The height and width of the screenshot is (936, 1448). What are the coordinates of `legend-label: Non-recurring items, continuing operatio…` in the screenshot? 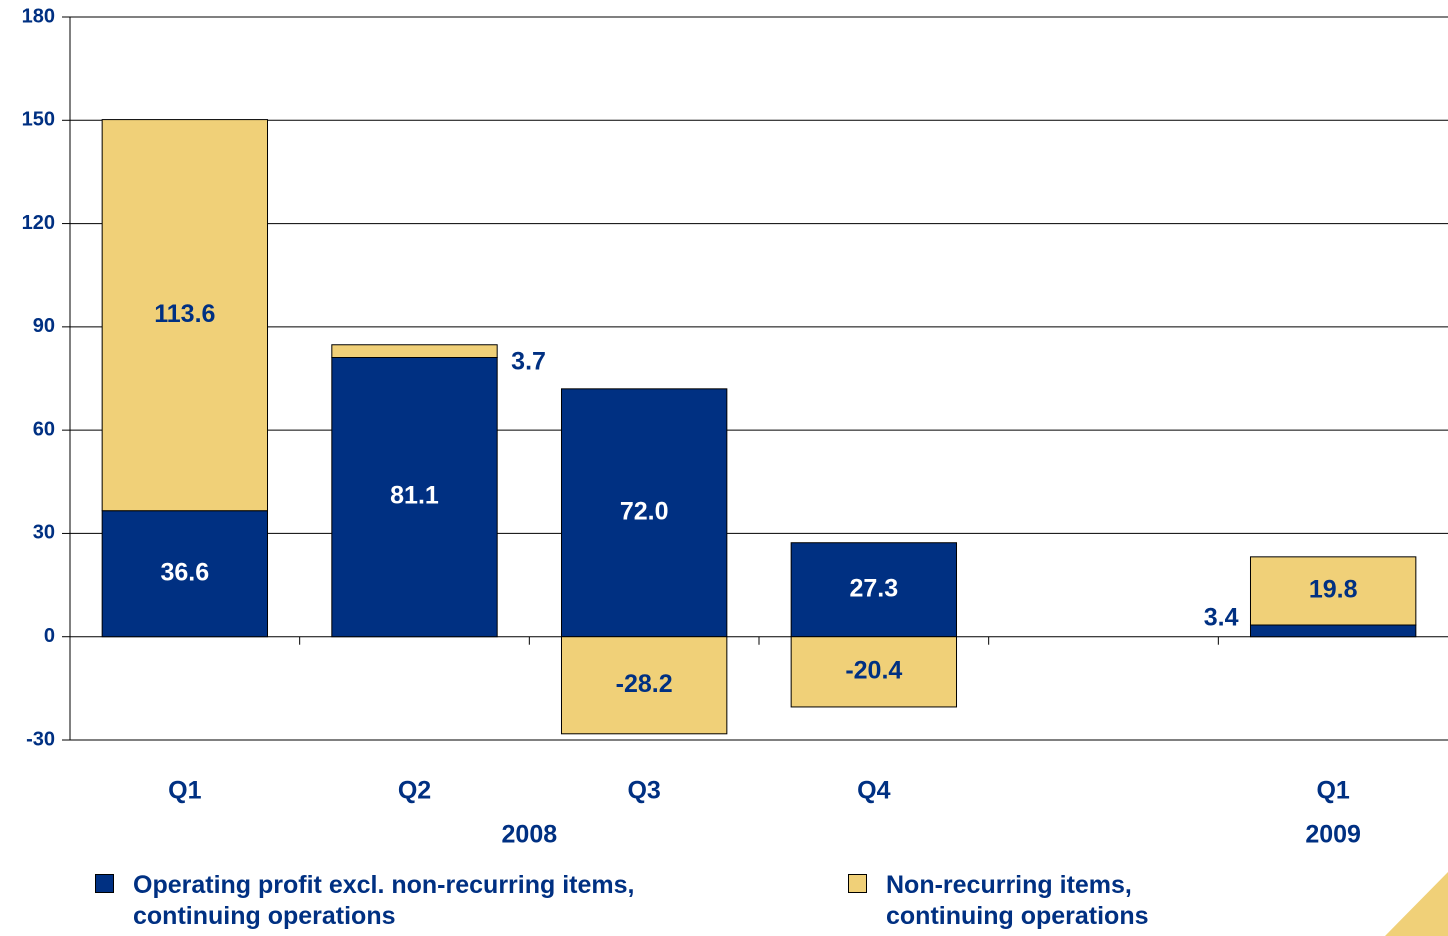 It's located at (1017, 900).